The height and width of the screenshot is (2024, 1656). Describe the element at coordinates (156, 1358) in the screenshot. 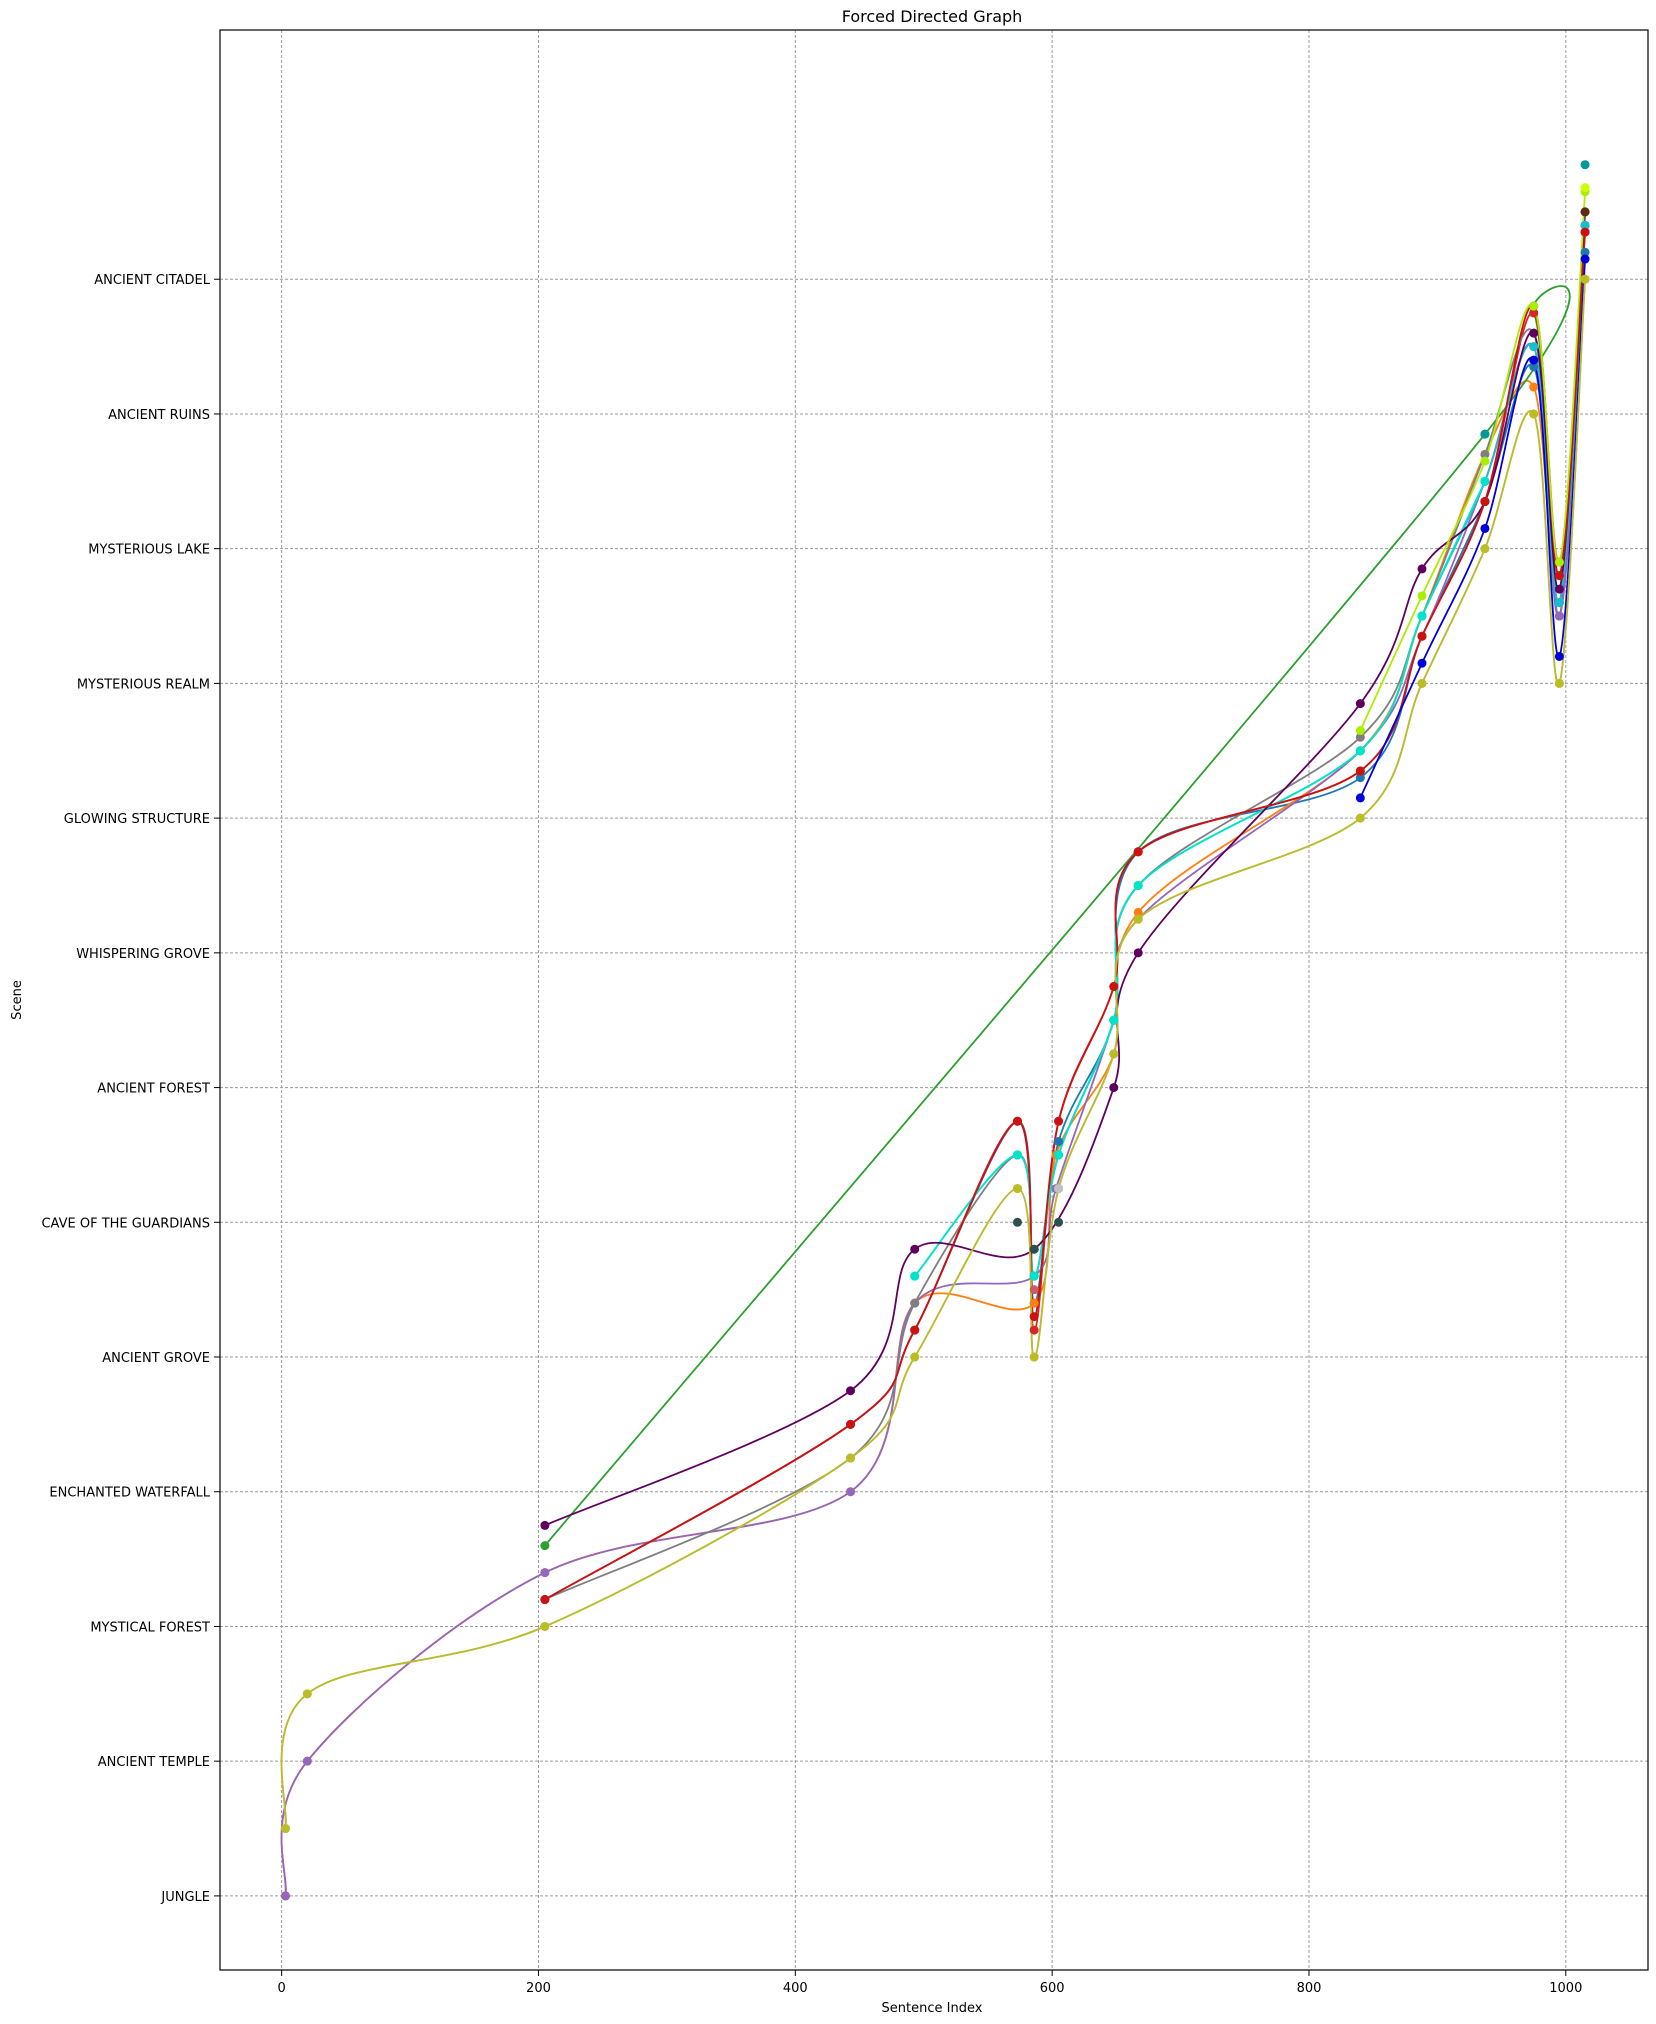

I see `y-tick-label: ANCIENT GROVE` at that location.